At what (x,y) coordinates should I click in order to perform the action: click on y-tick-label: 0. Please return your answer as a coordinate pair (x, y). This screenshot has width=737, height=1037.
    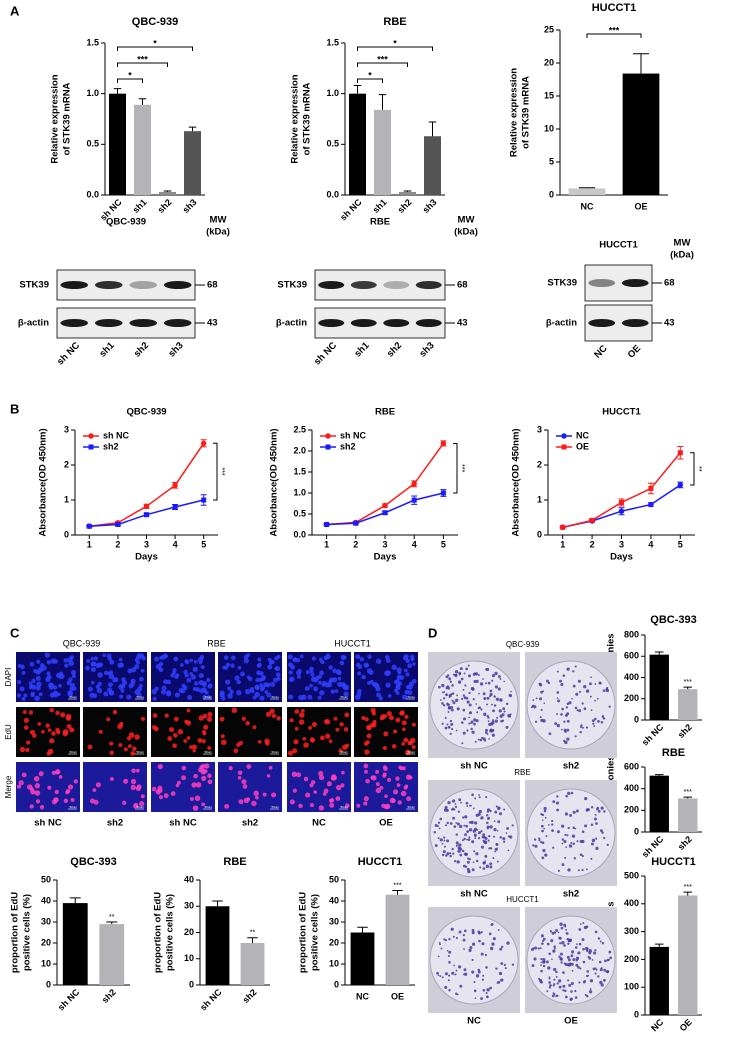
    Looking at the image, I should click on (191, 984).